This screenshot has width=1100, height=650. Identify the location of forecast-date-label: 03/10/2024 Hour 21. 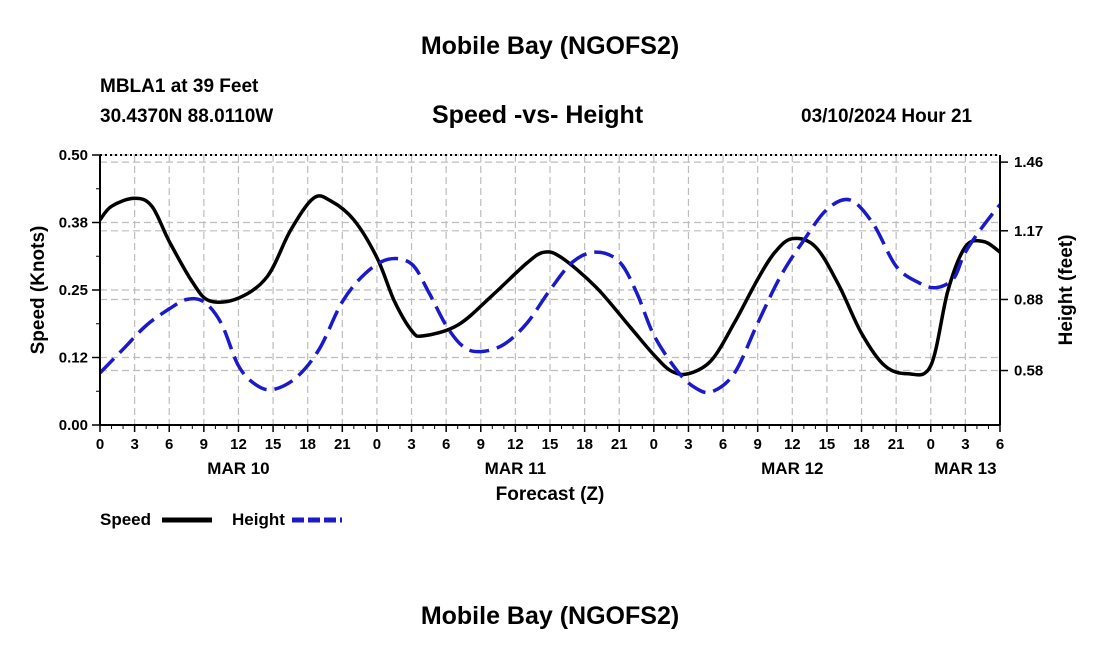
(887, 116).